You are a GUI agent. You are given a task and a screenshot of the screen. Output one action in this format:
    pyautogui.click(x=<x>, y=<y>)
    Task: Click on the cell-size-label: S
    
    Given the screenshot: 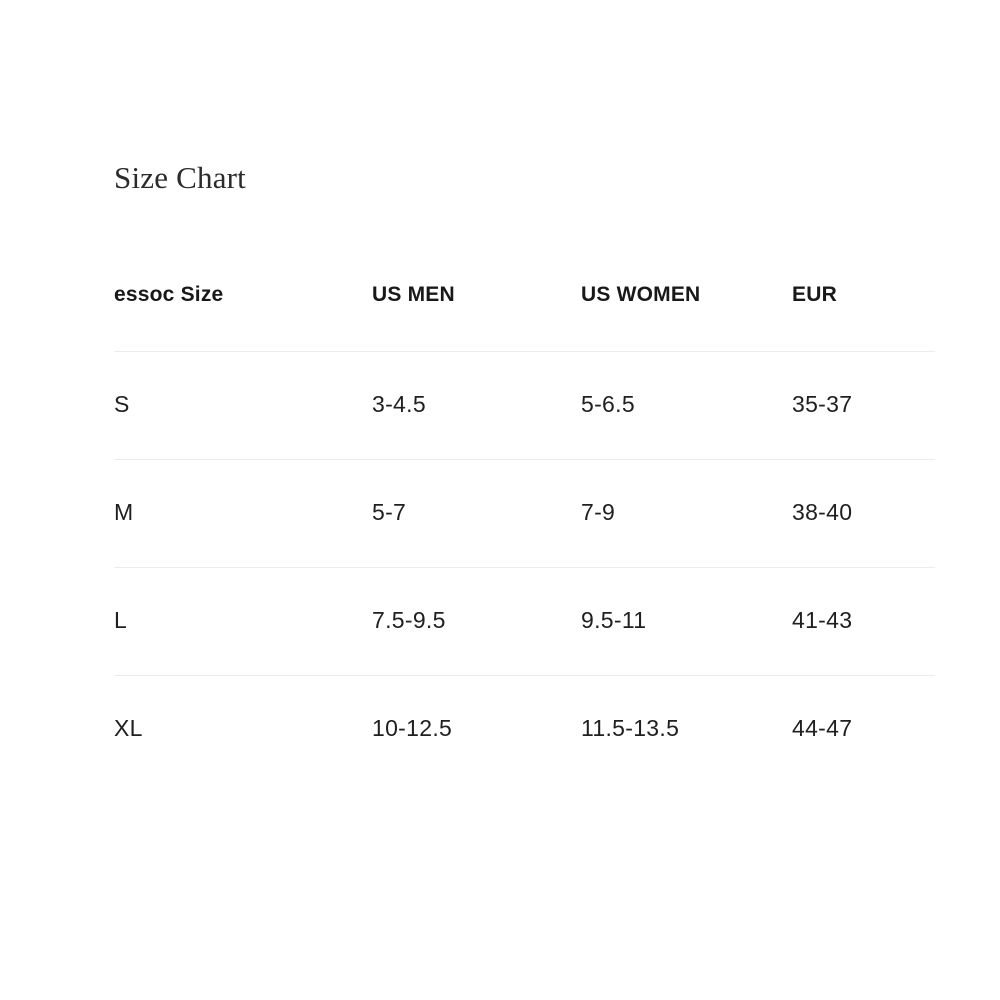 What is the action you would take?
    pyautogui.click(x=122, y=404)
    